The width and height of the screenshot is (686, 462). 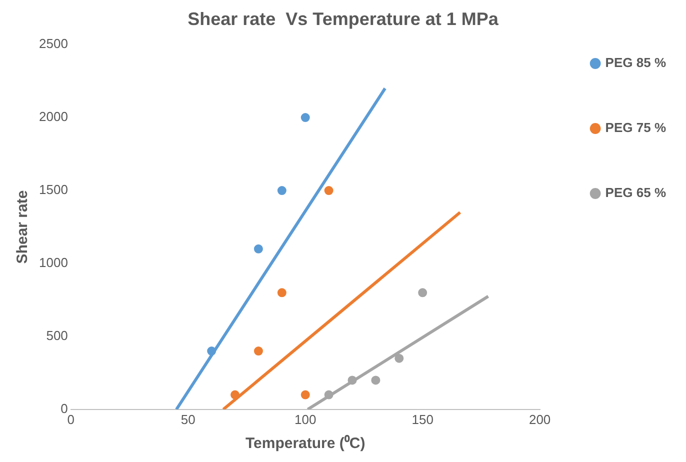 What do you see at coordinates (635, 192) in the screenshot?
I see `legend-label: PEG 65 %` at bounding box center [635, 192].